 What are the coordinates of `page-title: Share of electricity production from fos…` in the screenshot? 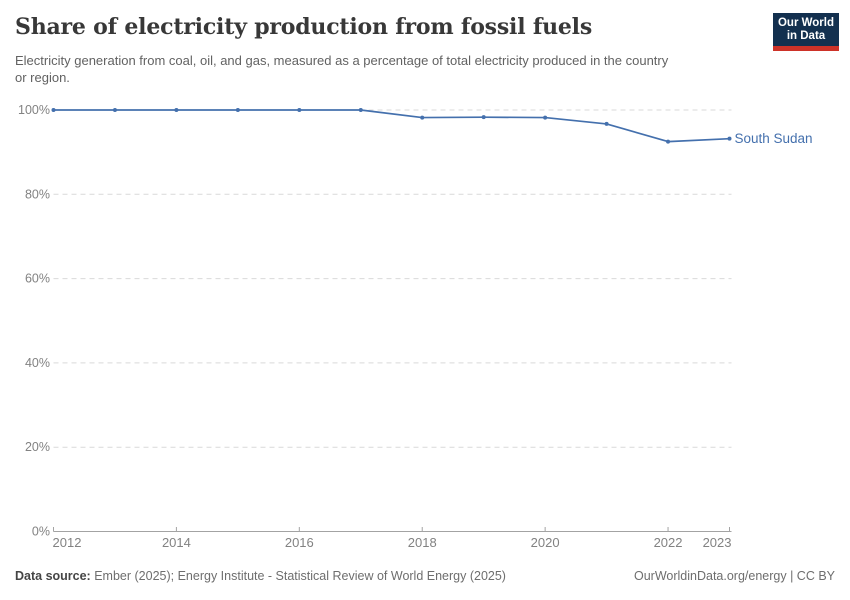 It's located at (304, 27).